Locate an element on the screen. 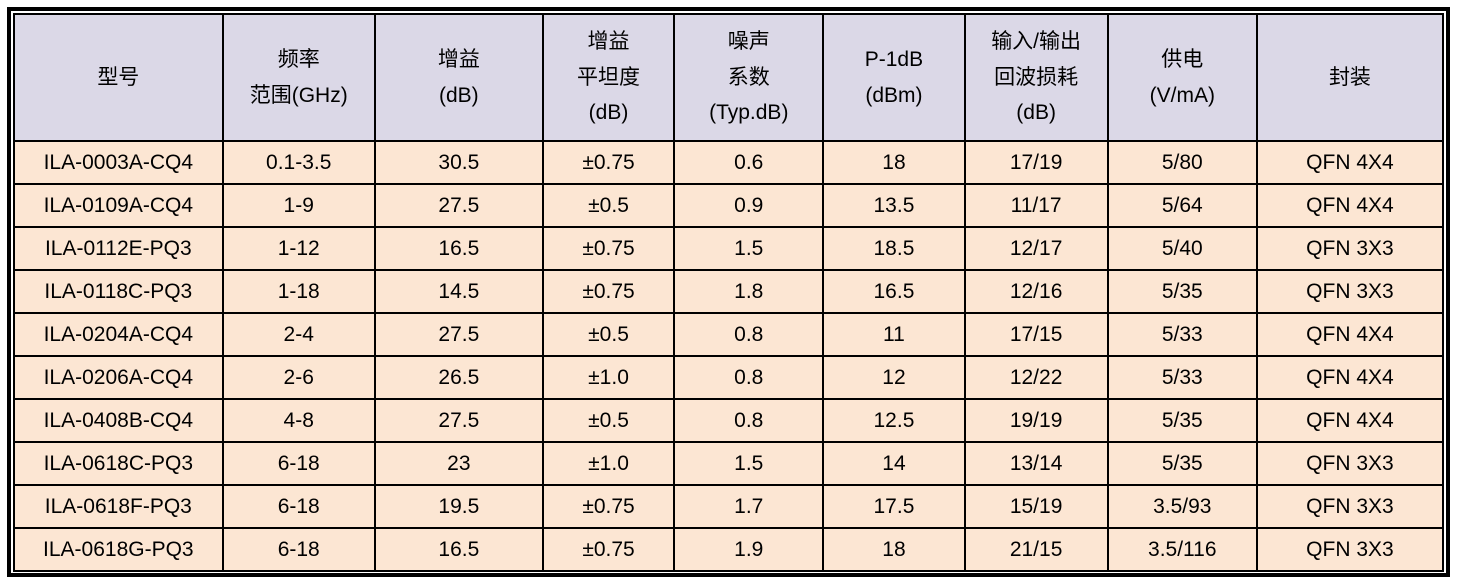  value-cell: 5/64 is located at coordinates (1182, 205).